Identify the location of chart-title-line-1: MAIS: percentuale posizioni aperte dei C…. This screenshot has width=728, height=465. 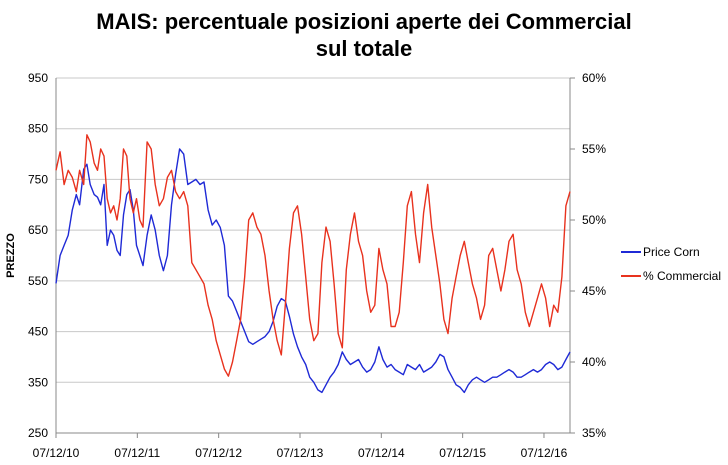
(364, 21).